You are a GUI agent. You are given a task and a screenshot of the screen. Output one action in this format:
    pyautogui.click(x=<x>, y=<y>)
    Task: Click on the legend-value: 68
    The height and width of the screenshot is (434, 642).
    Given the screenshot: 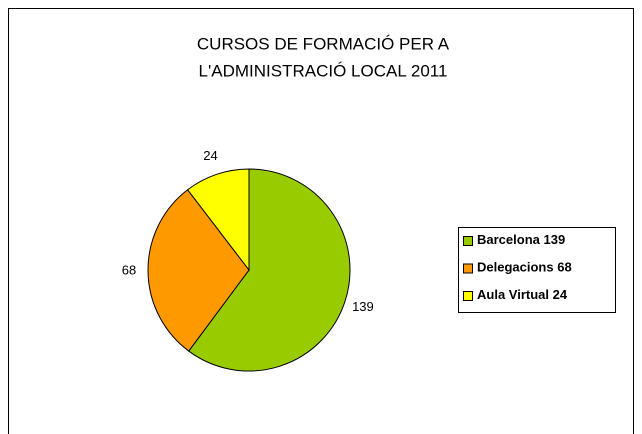 What is the action you would take?
    pyautogui.click(x=564, y=267)
    